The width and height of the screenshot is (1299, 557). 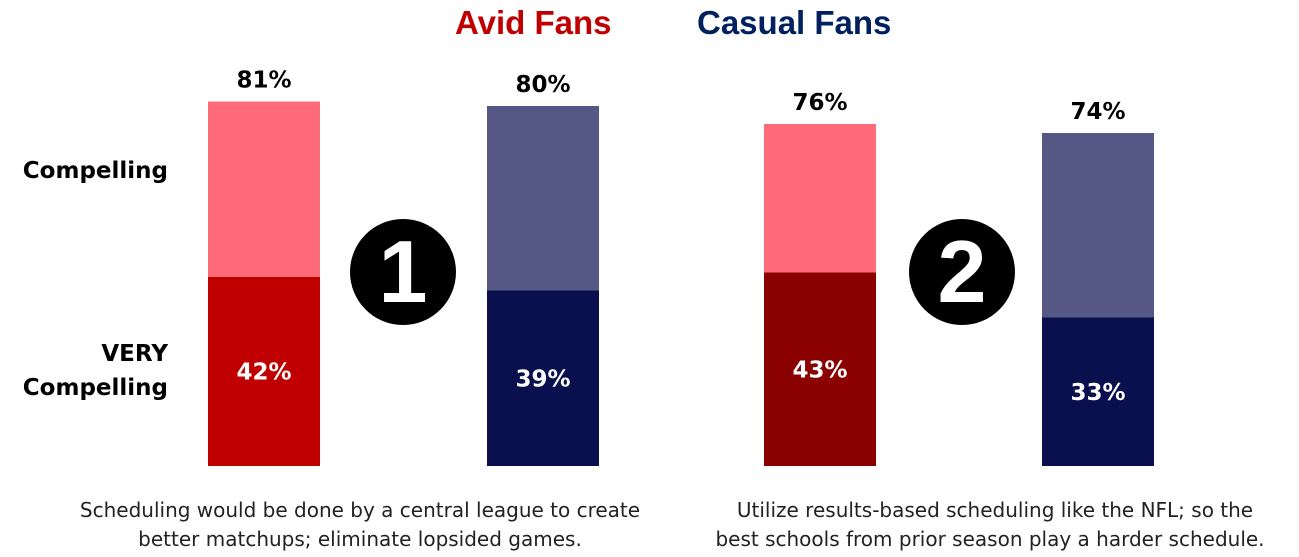 I want to click on label-very-avid-2: 43%, so click(x=819, y=370).